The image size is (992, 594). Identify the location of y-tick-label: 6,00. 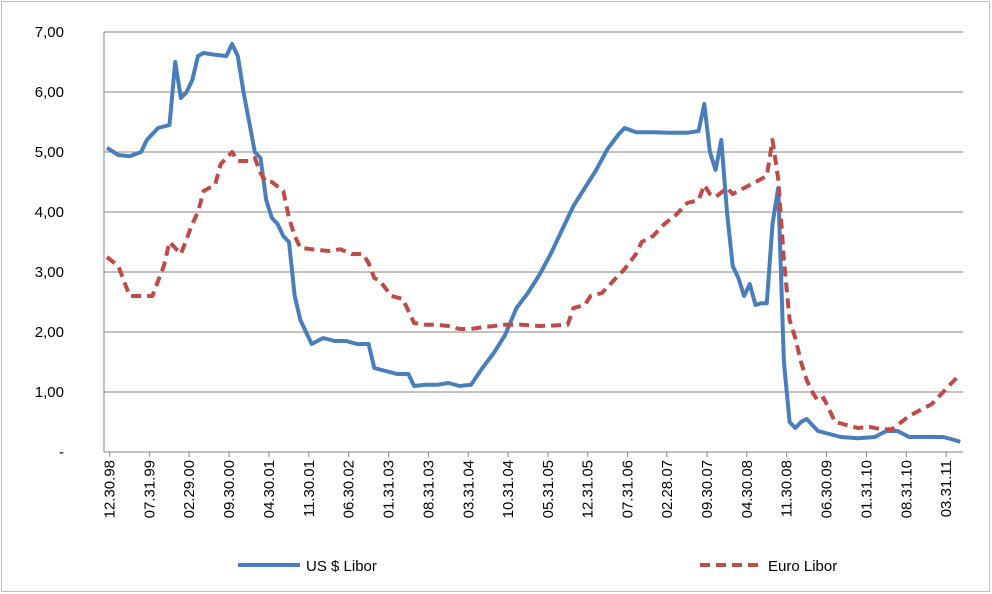
(49, 92).